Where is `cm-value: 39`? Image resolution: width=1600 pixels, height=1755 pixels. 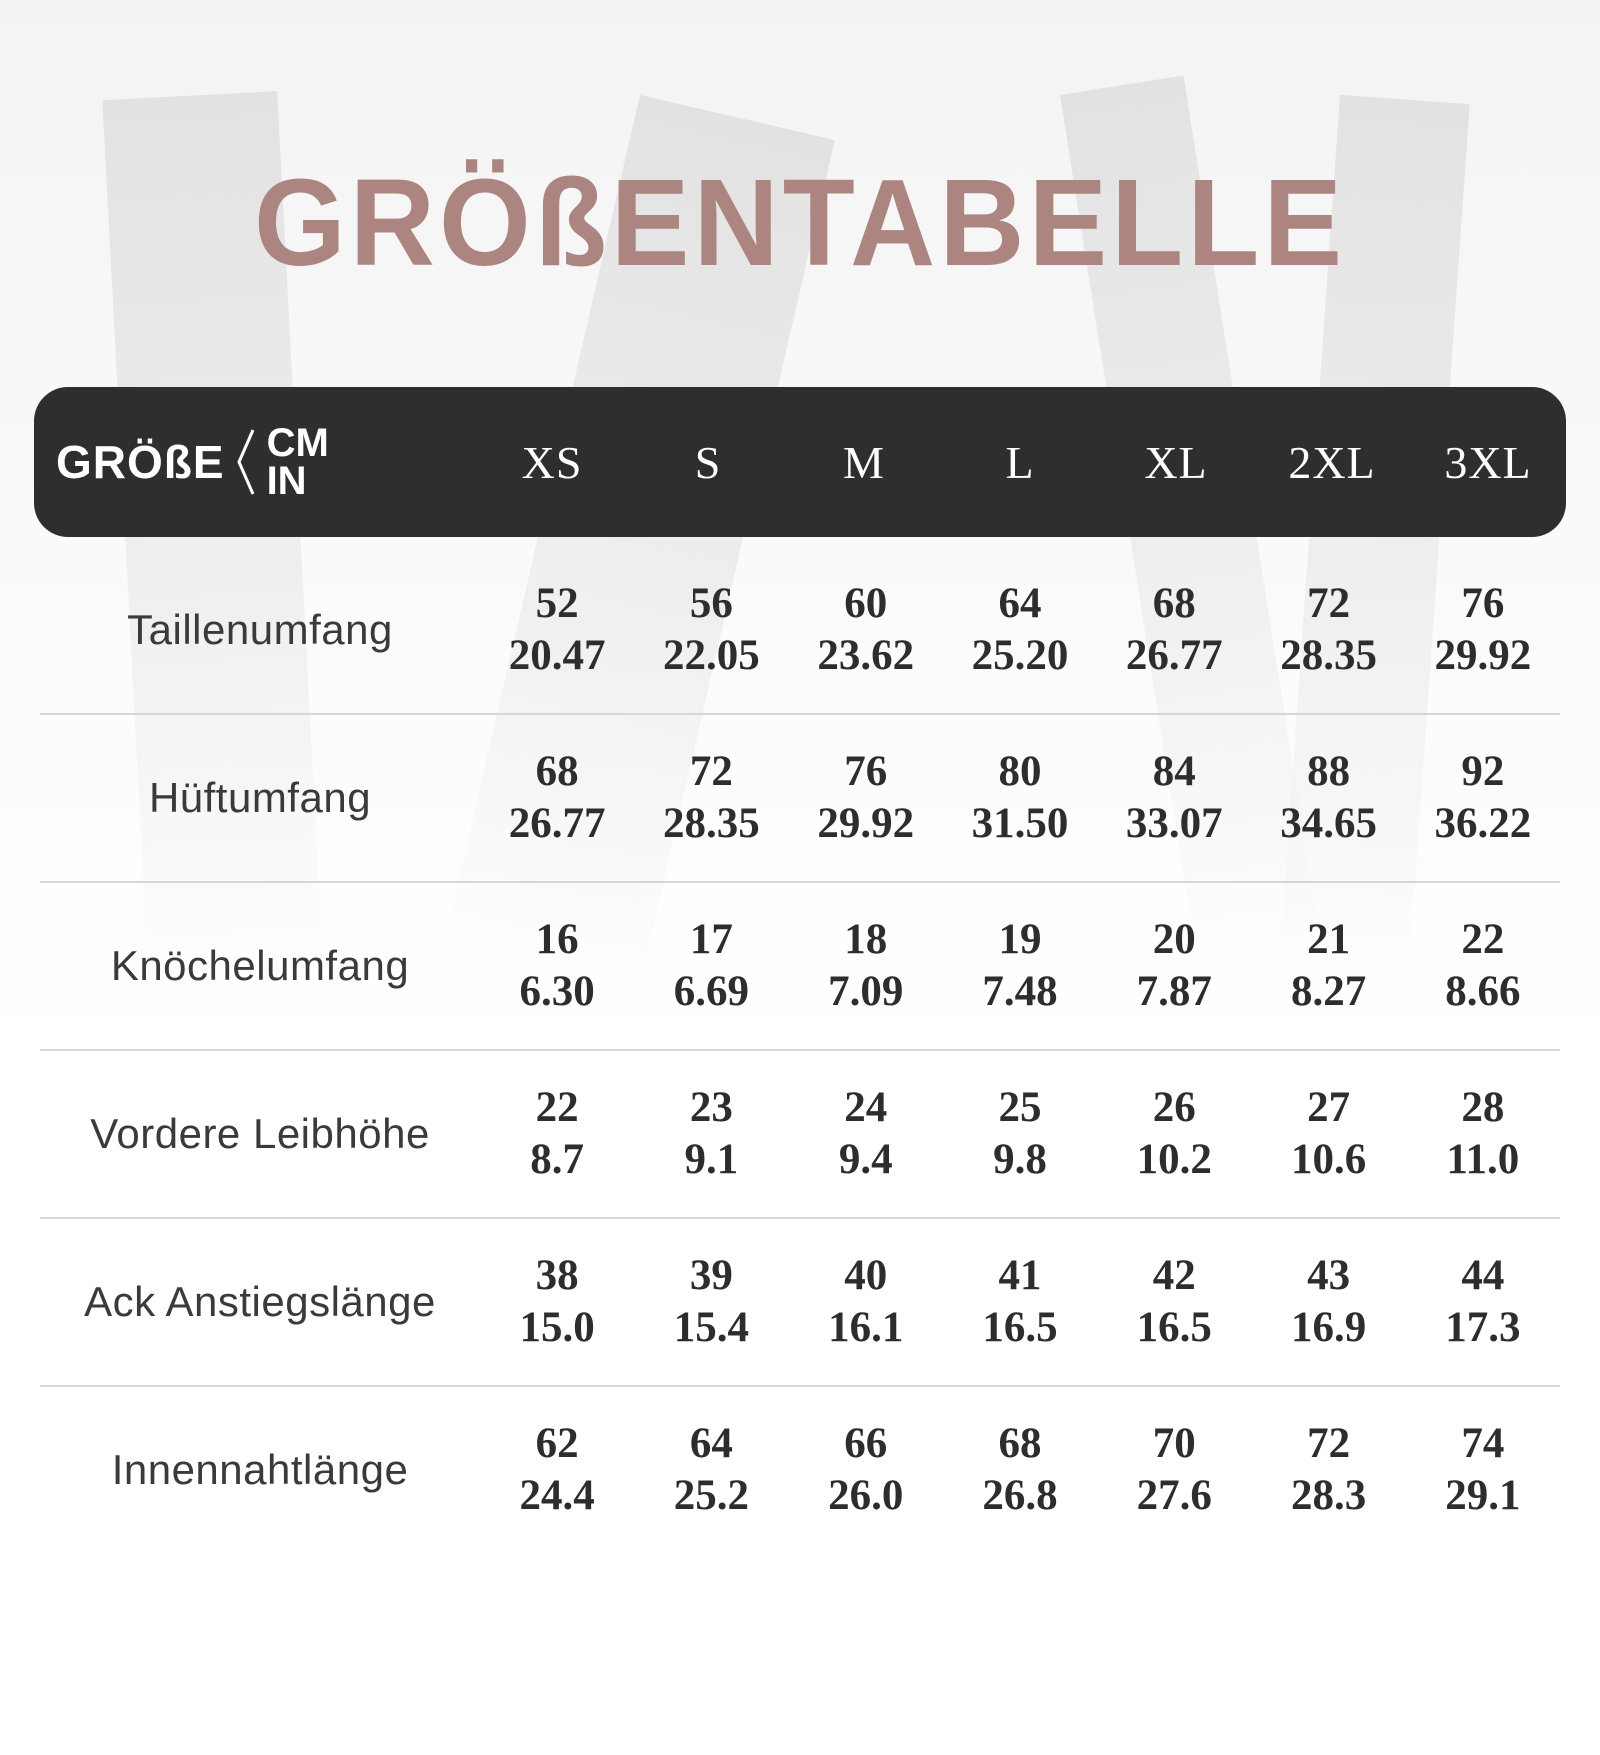 cm-value: 39 is located at coordinates (711, 1276).